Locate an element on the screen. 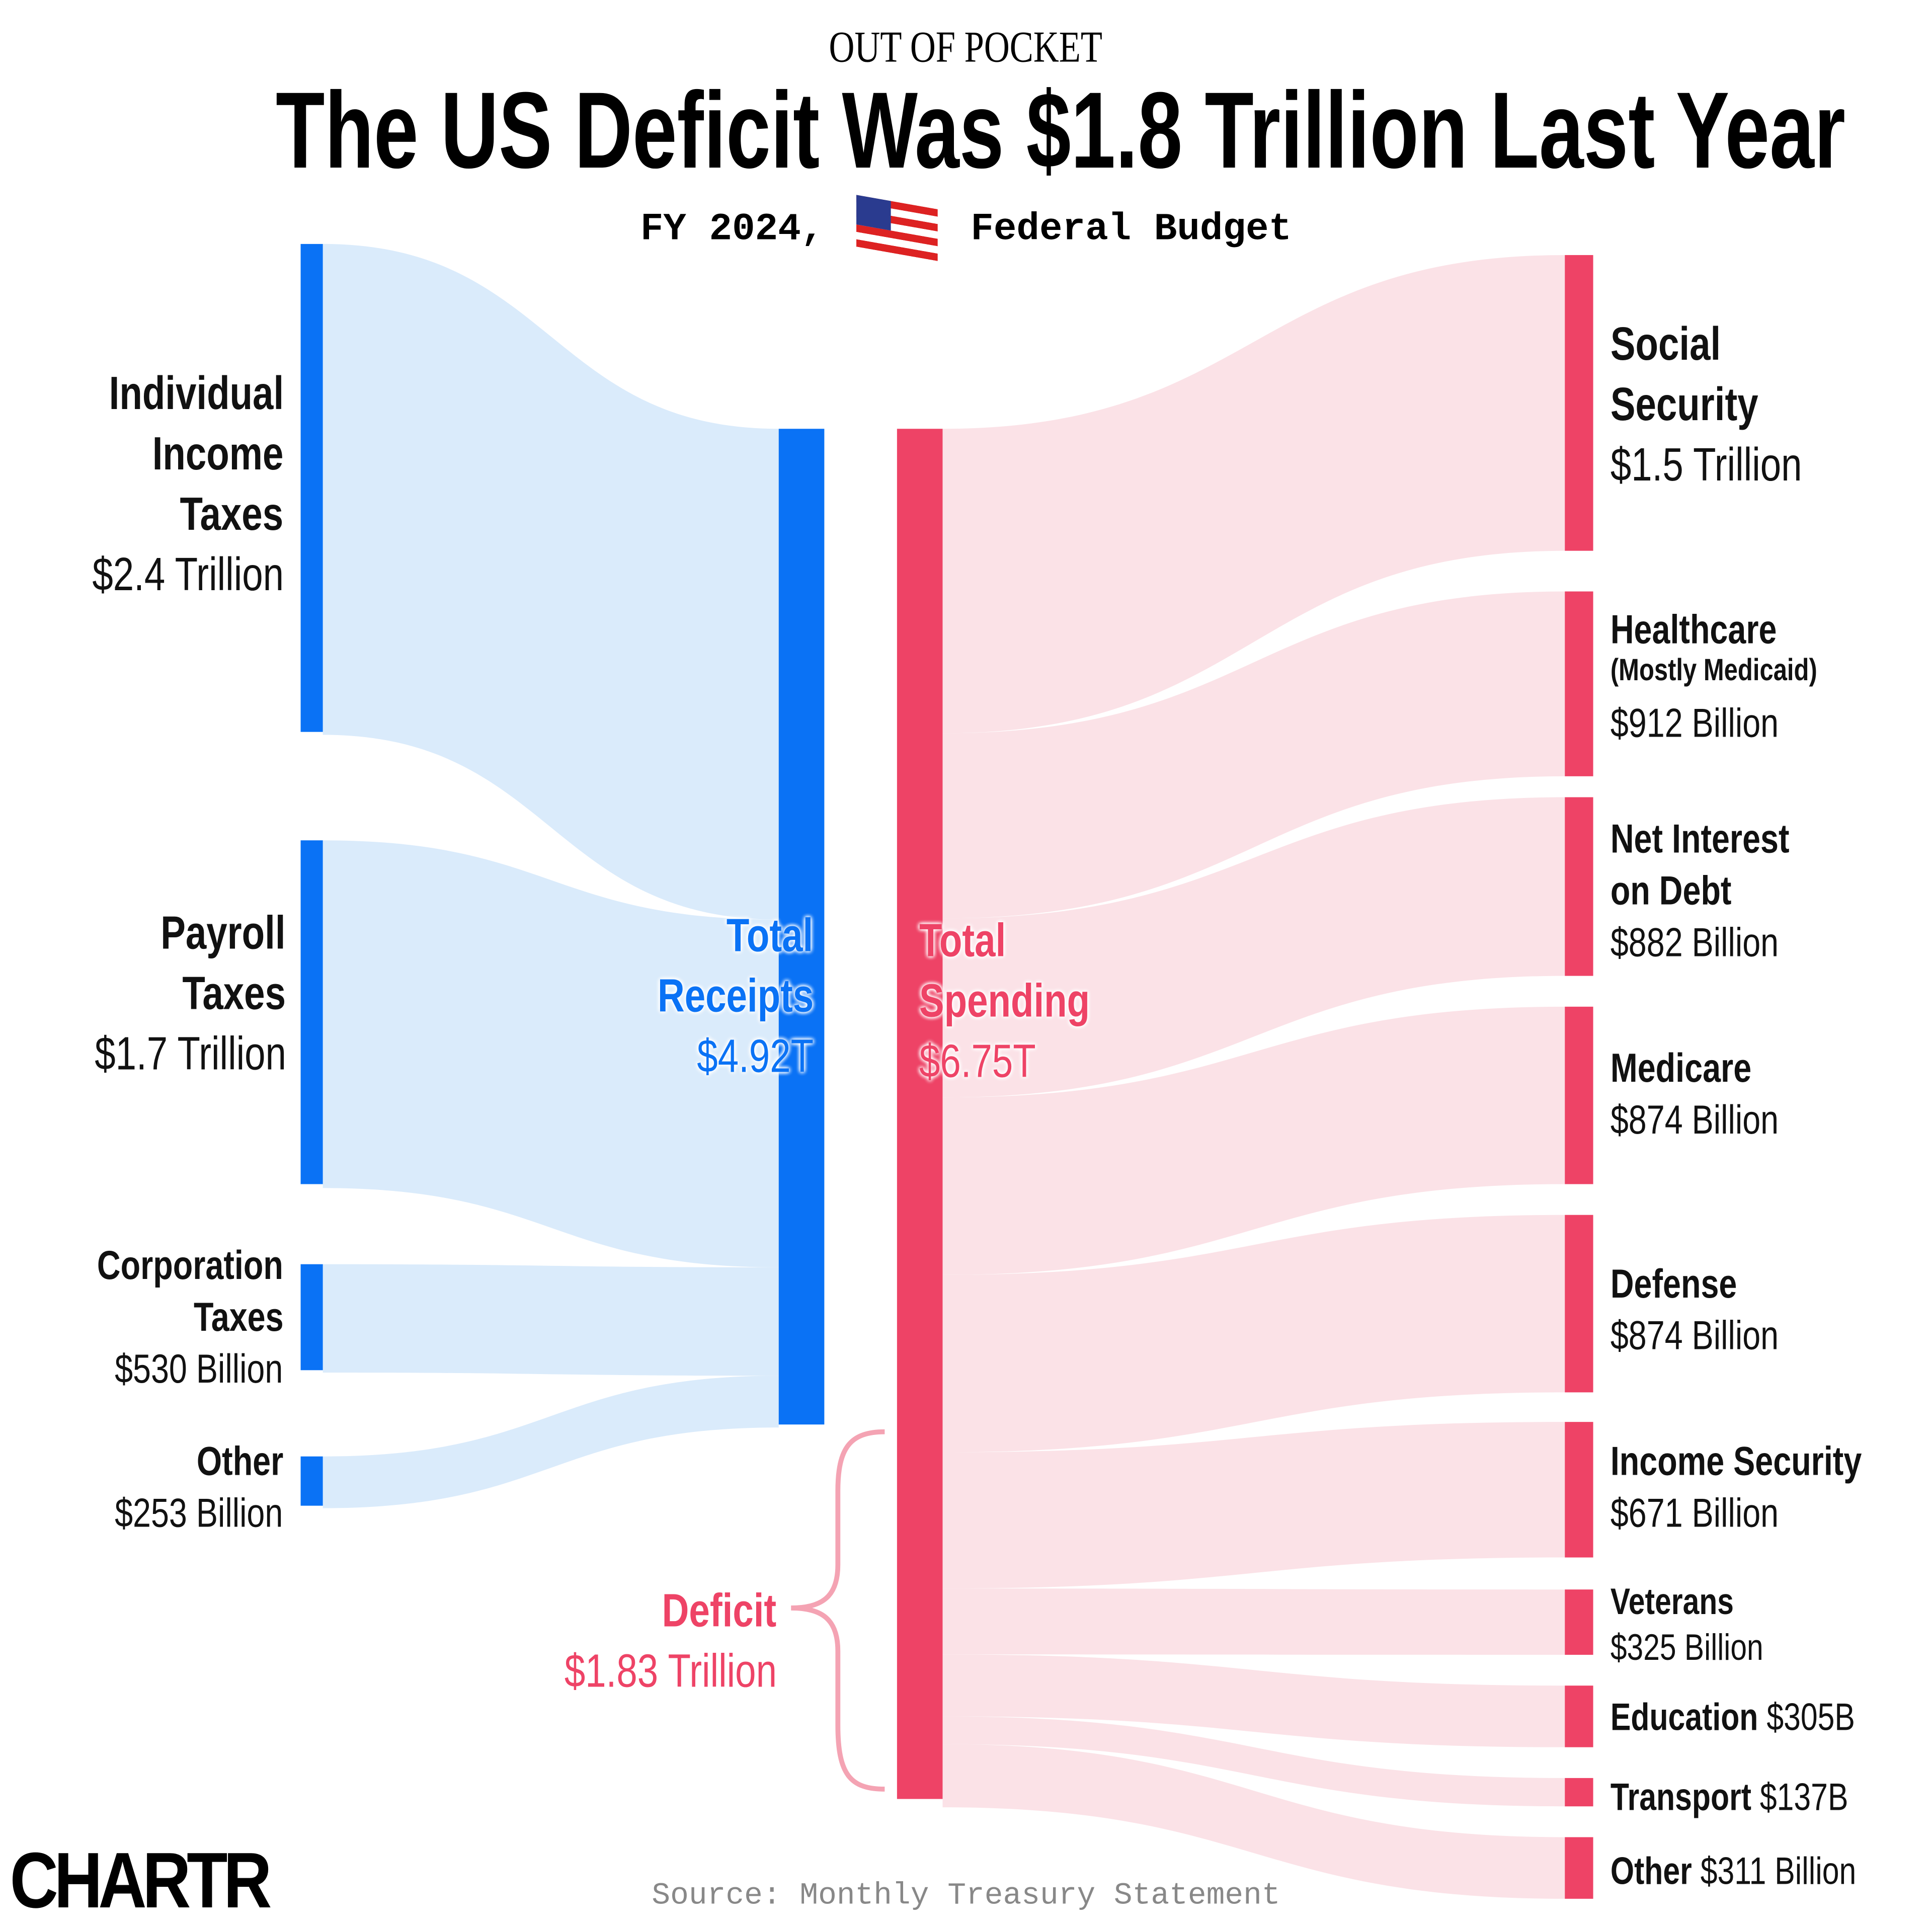  target-label-transport: Transport $137B is located at coordinates (1729, 1798).